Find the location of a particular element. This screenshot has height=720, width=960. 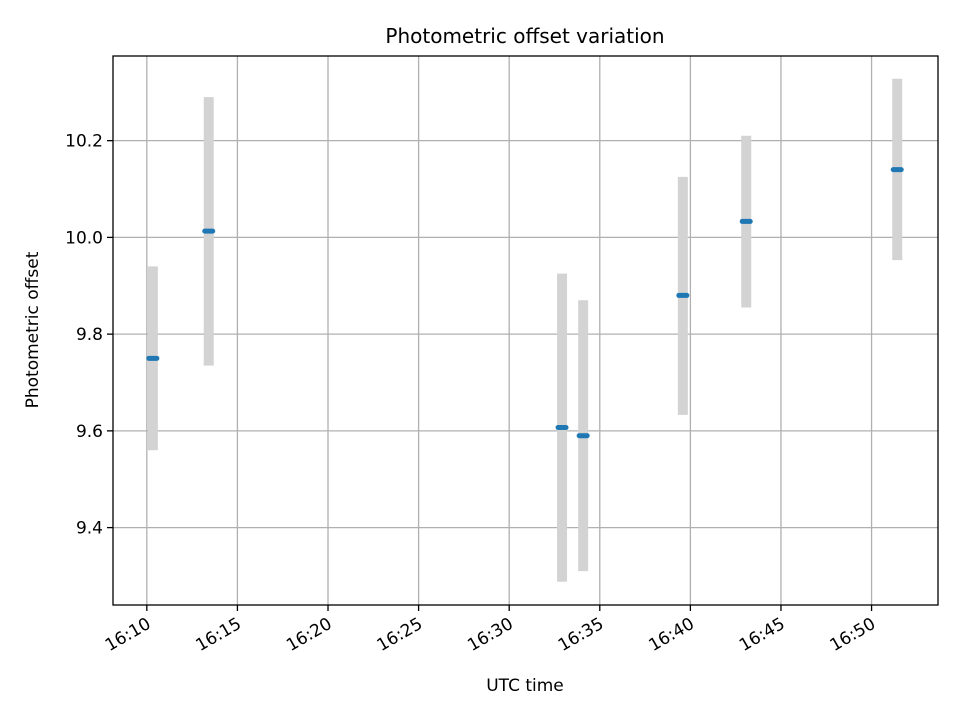

y-tick-label: 9.8 is located at coordinates (89, 335).